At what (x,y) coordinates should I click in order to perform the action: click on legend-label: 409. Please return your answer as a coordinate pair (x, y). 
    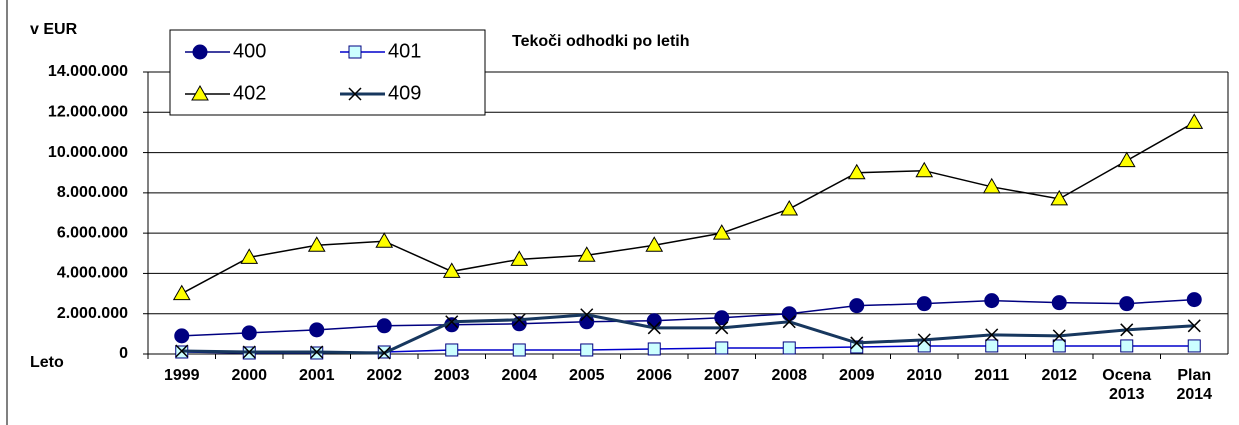
    Looking at the image, I should click on (404, 93).